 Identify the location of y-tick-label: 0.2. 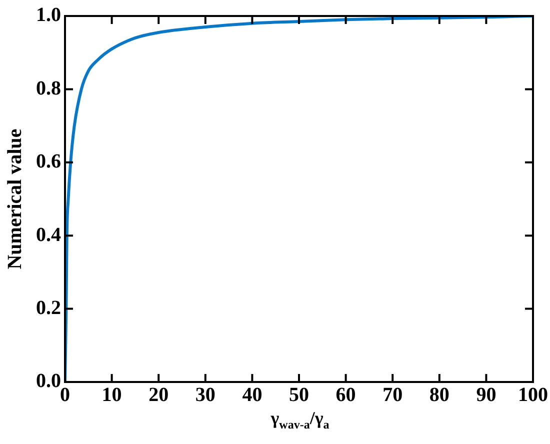
(48, 307).